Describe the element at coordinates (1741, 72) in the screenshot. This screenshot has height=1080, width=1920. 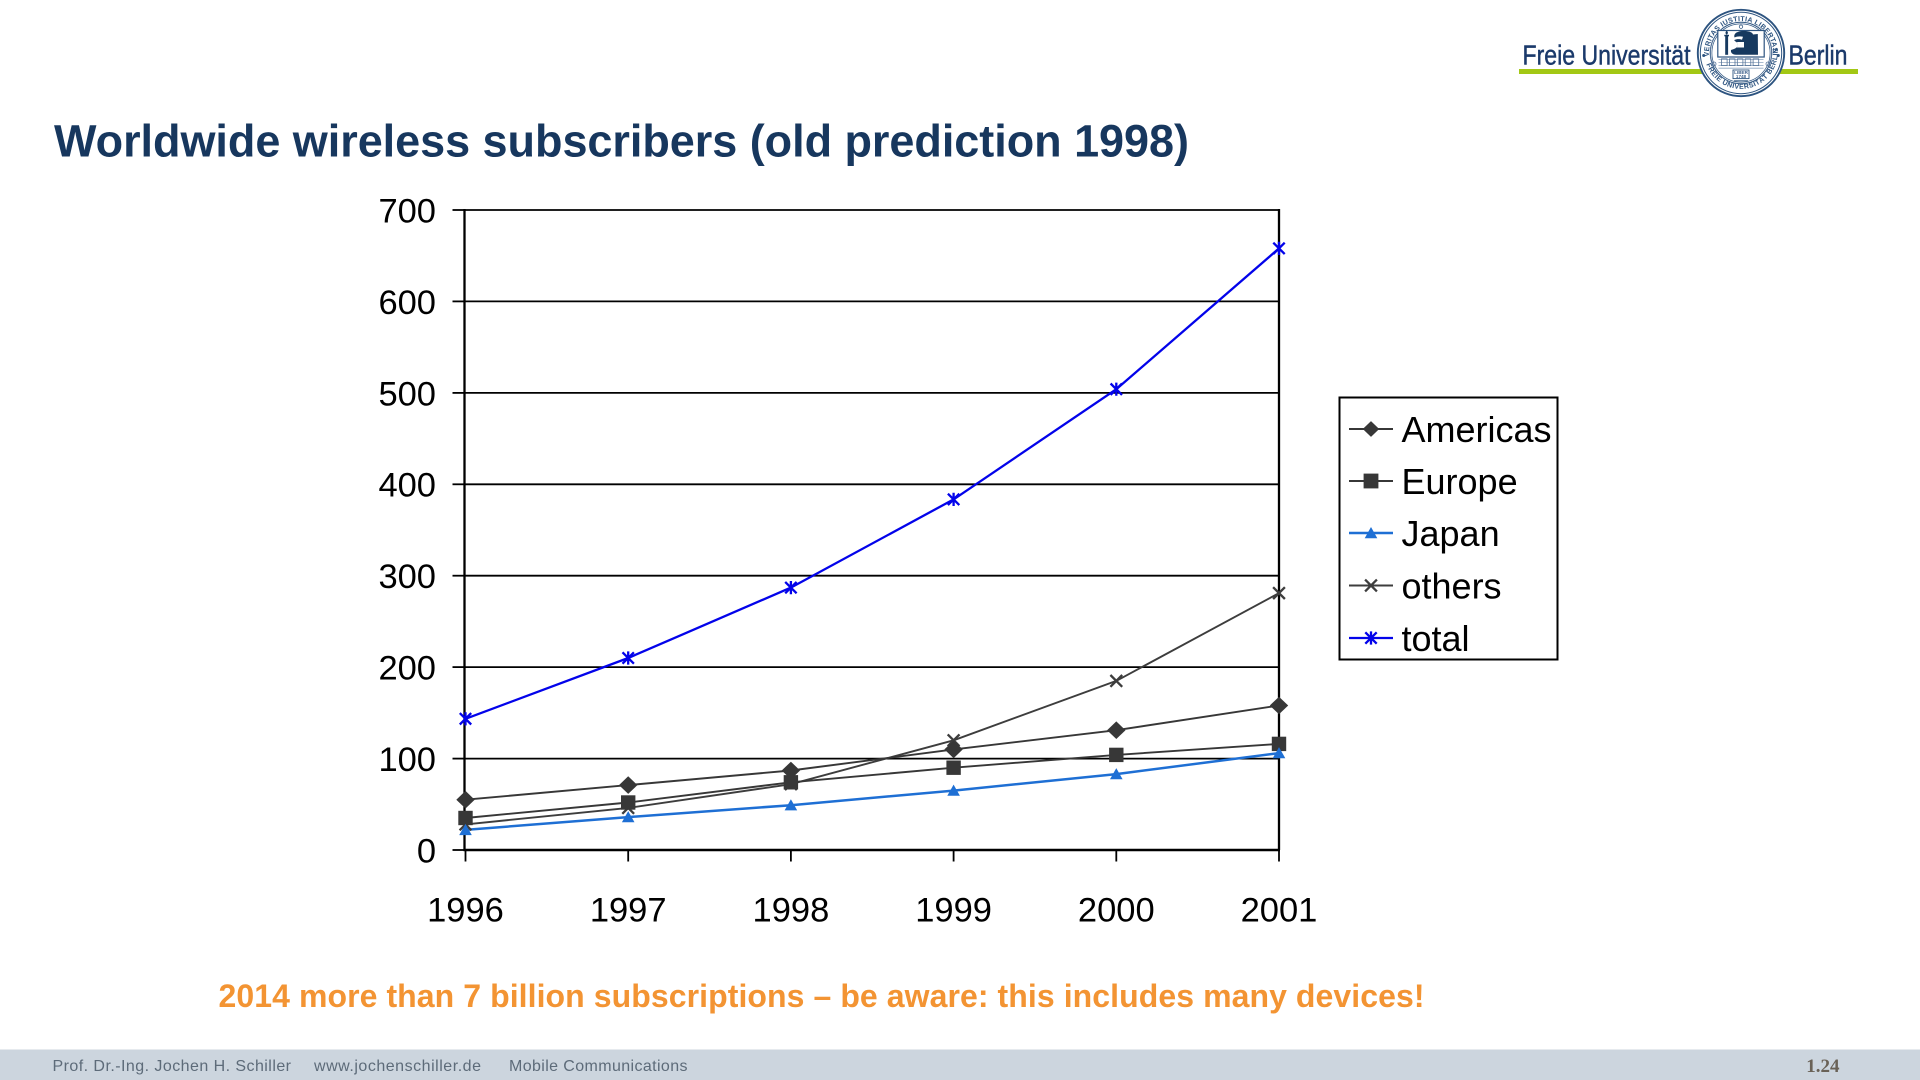
I see `svg-text: LIBER` at that location.